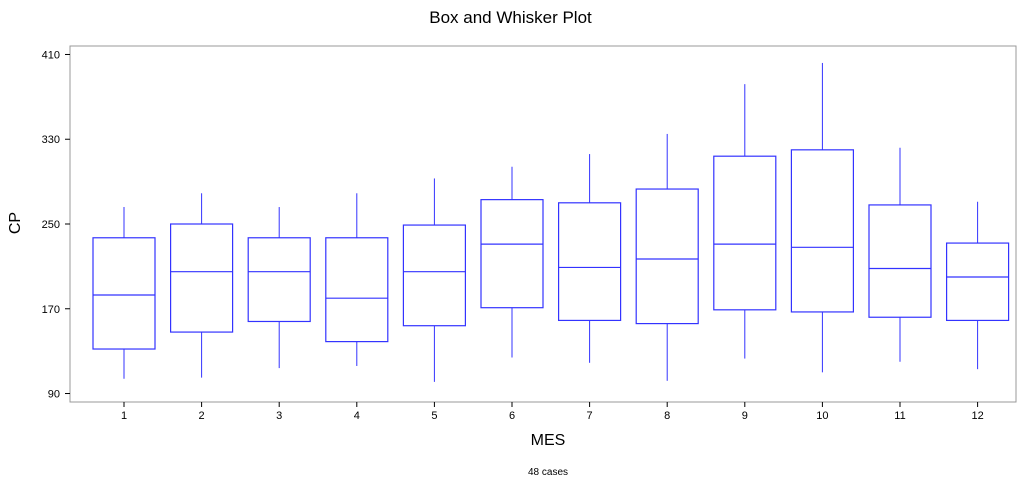  Describe the element at coordinates (124, 416) in the screenshot. I see `x-tick-label: 1` at that location.